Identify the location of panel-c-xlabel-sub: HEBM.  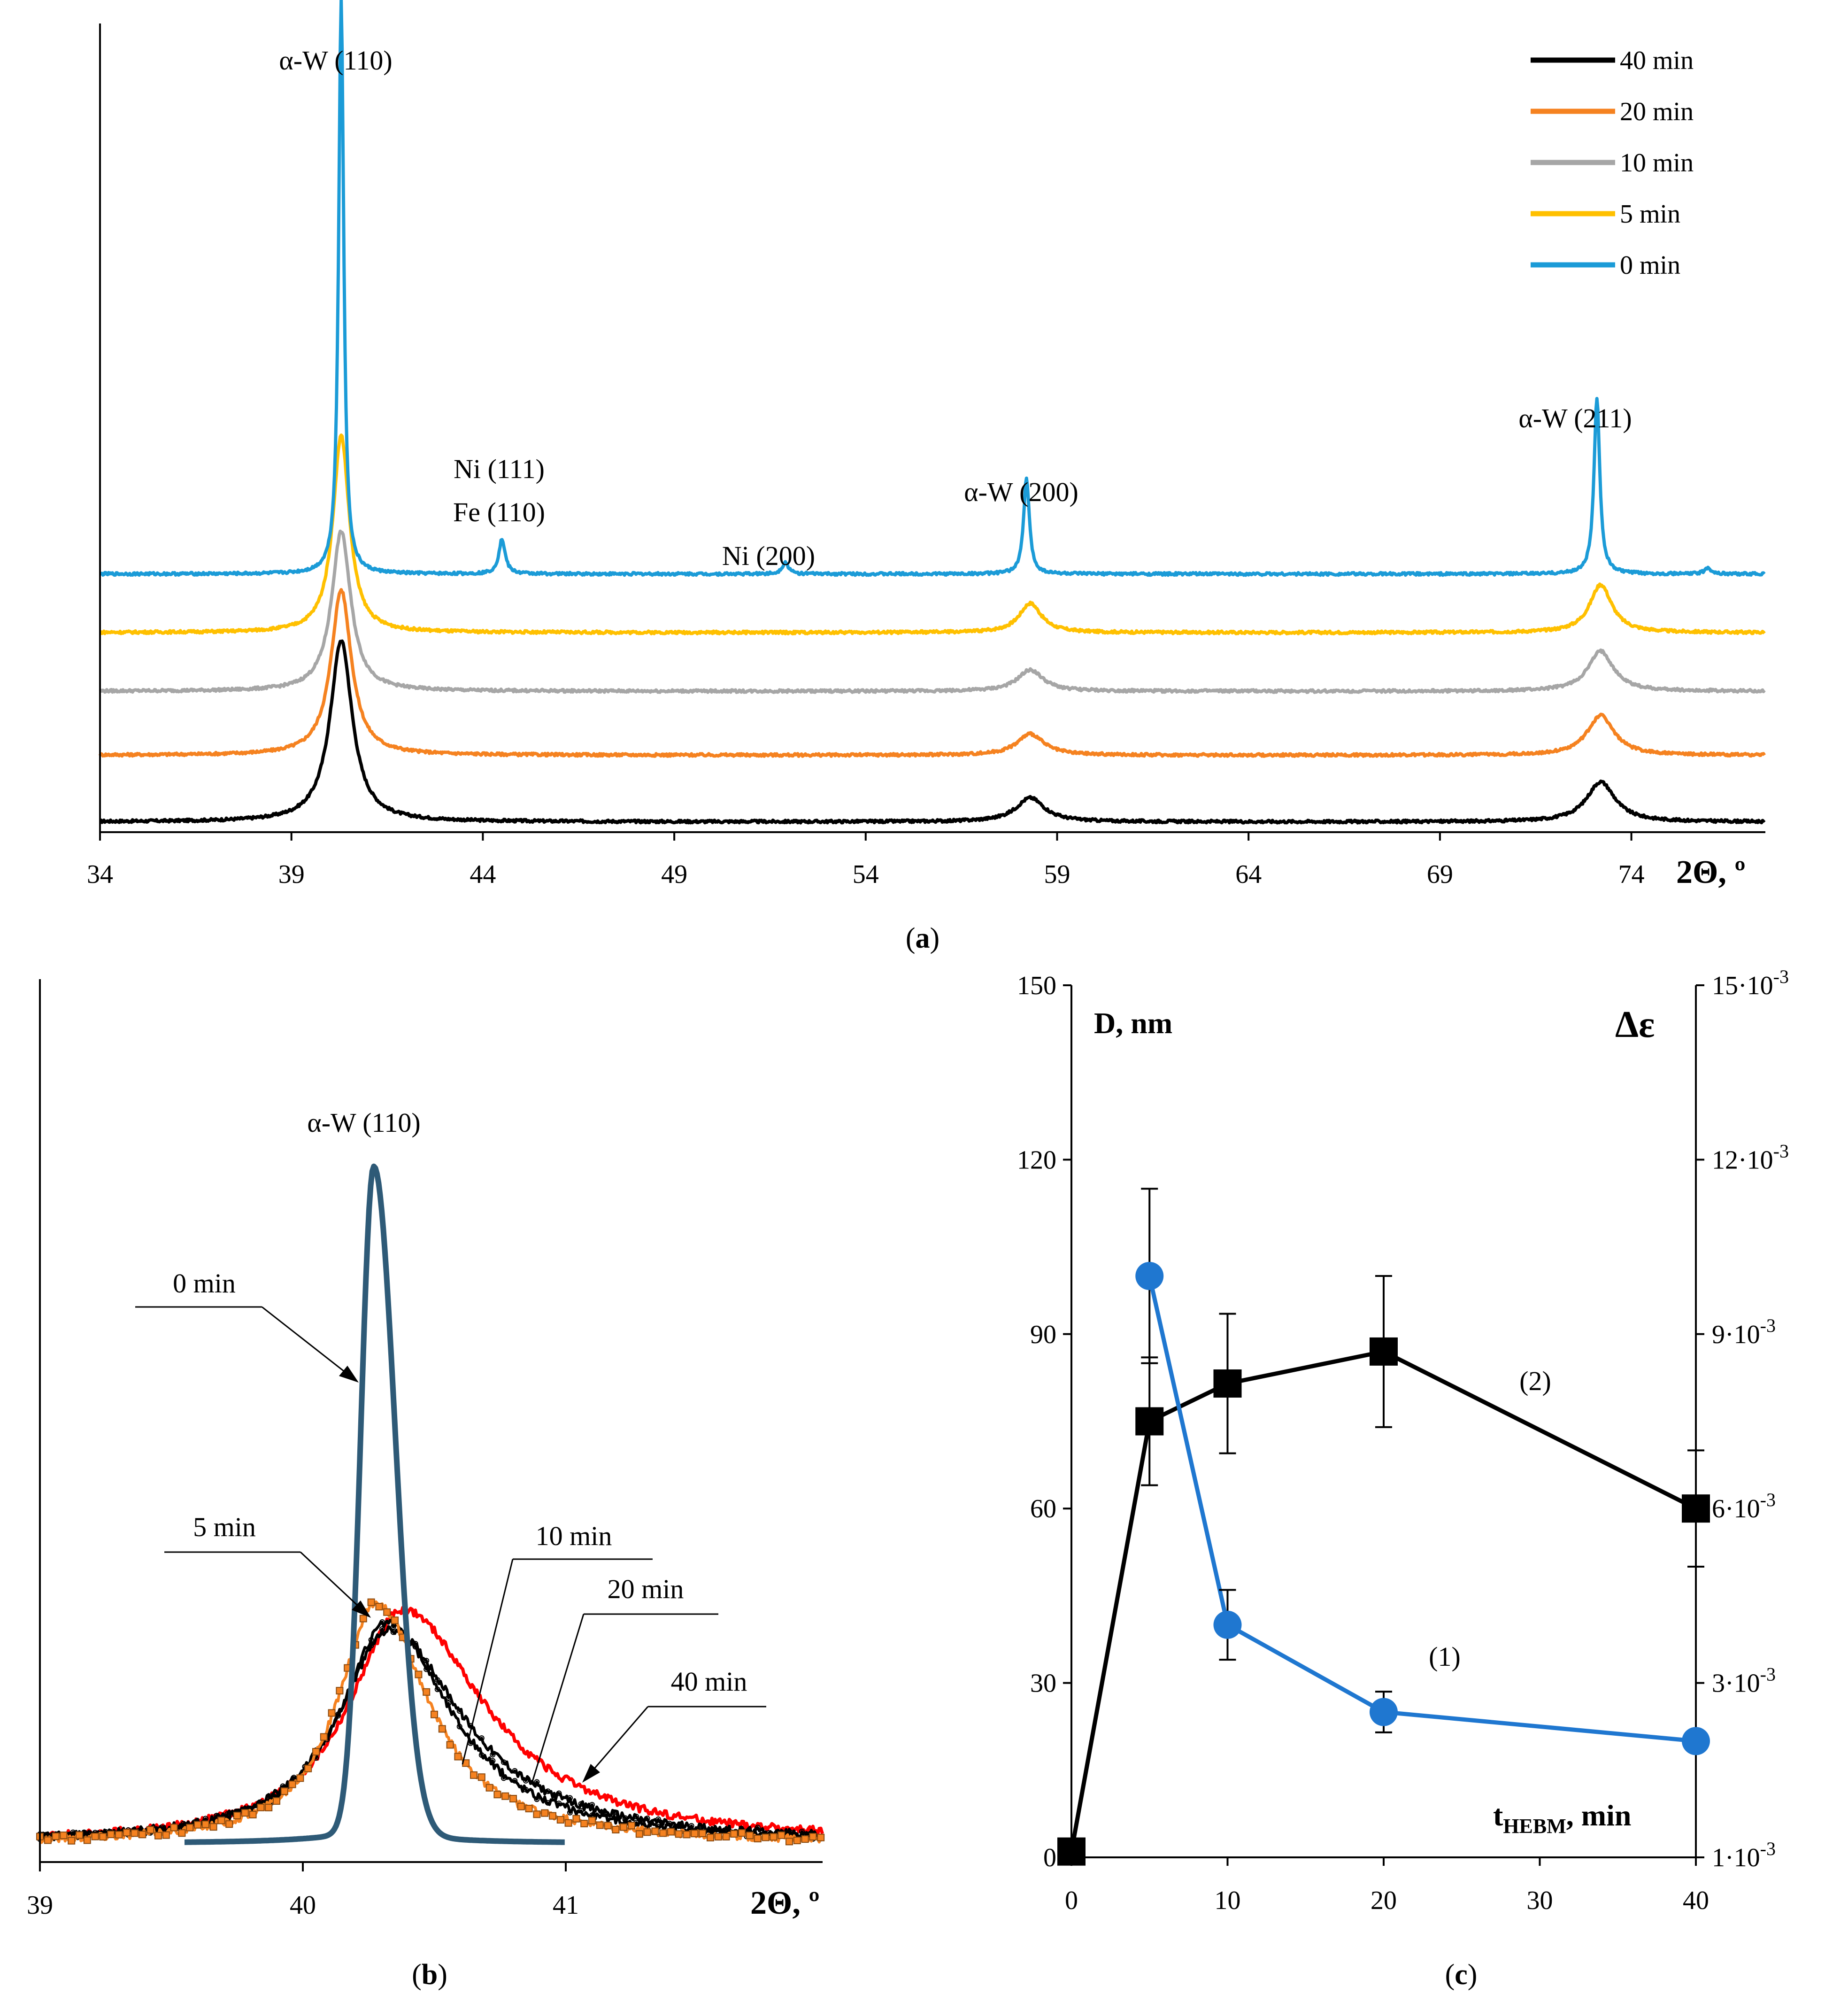
(1534, 1826).